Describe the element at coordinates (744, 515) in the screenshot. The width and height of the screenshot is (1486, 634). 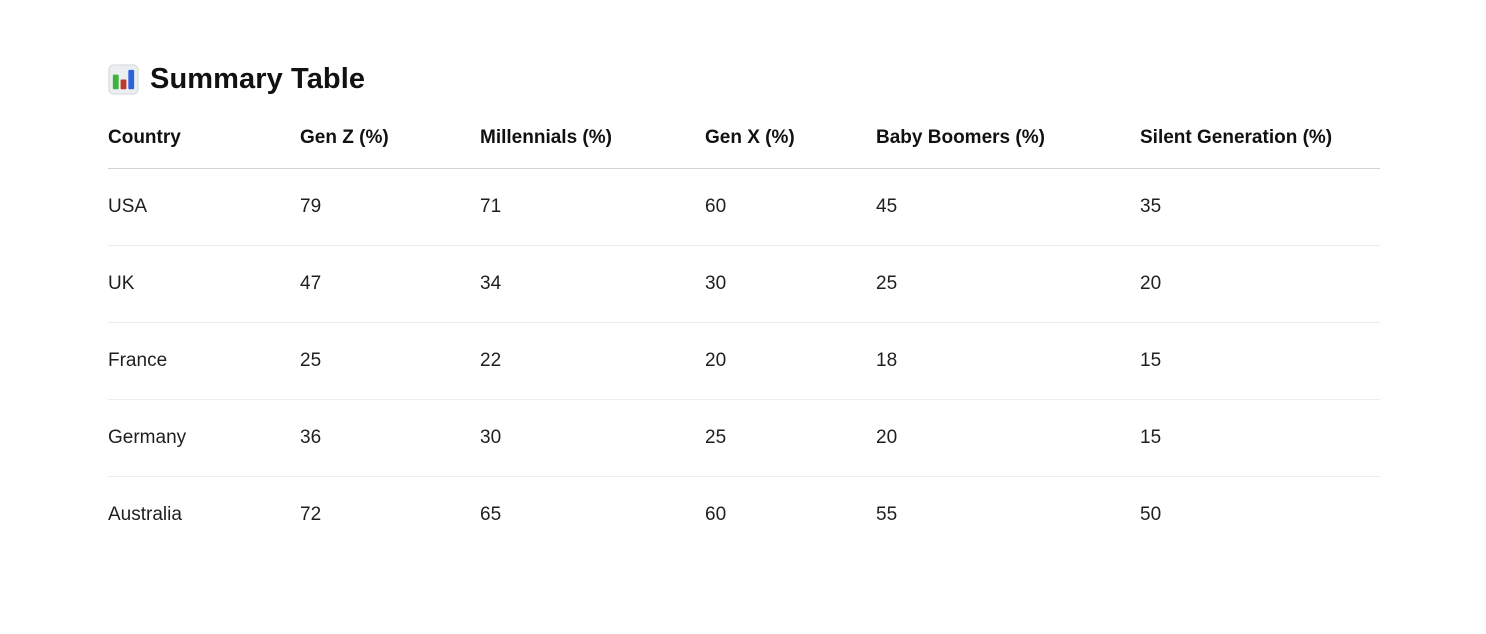
I see `table-row: Australia 72 65 60 55 50` at that location.